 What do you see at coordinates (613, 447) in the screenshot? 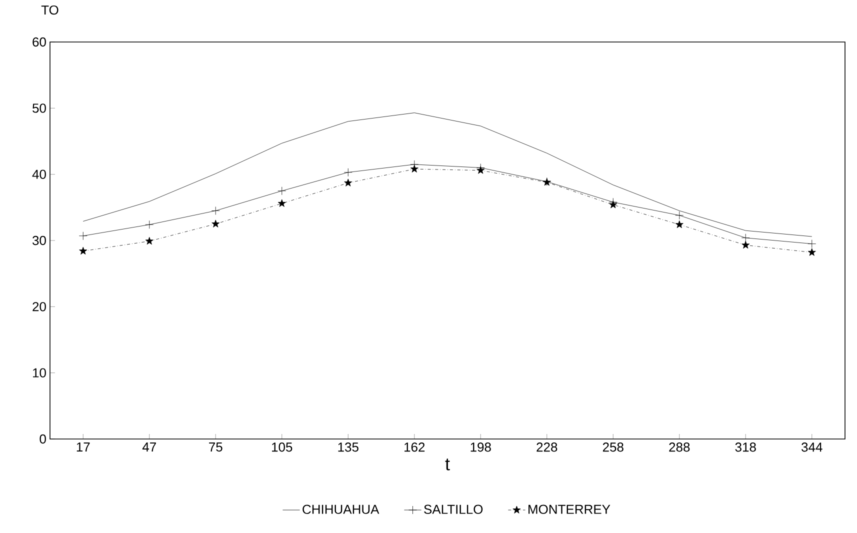
I see `x-tick-label: 258` at bounding box center [613, 447].